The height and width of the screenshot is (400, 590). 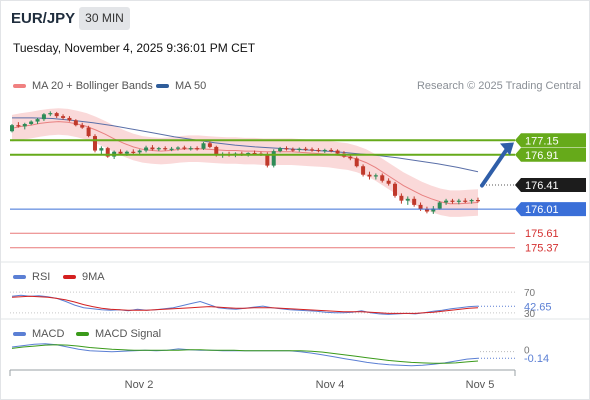 What do you see at coordinates (245, 354) in the screenshot?
I see `macd-signal-line` at bounding box center [245, 354].